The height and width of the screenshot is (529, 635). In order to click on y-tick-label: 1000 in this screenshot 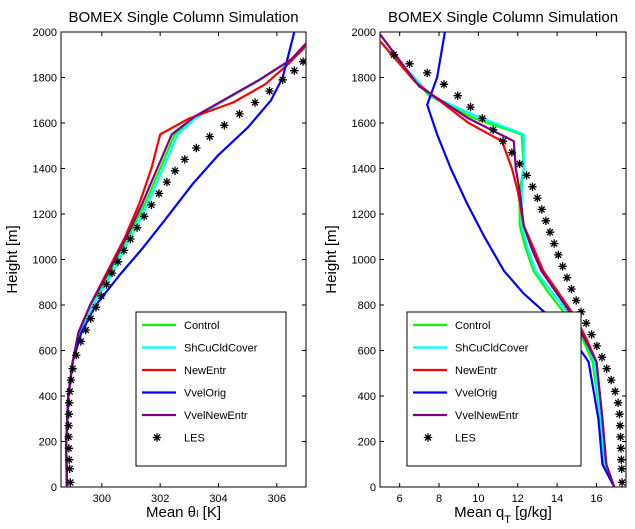, I will do `click(45, 261)`.